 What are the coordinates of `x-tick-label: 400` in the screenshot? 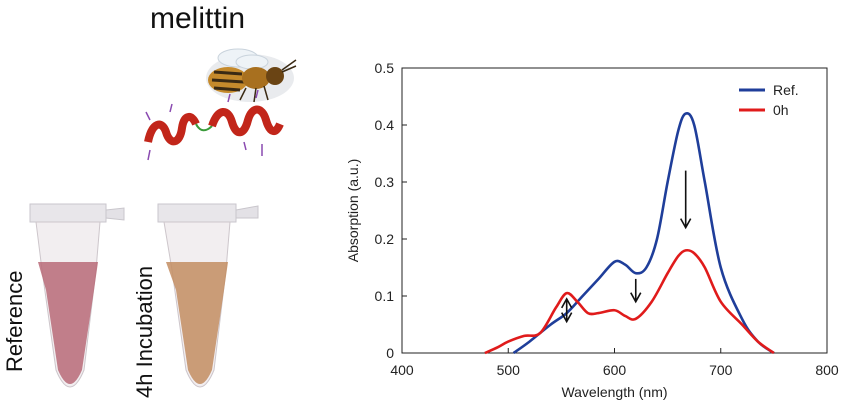 It's located at (402, 370).